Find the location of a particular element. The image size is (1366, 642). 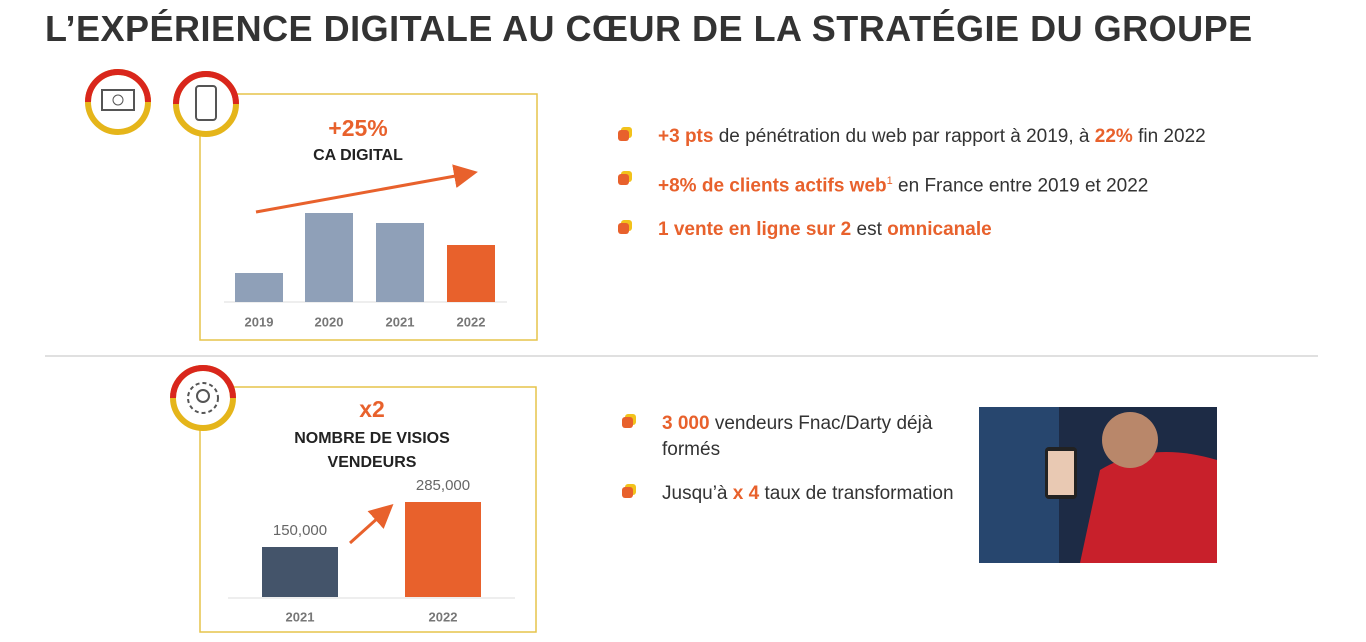

bullet-text: est is located at coordinates (869, 230).